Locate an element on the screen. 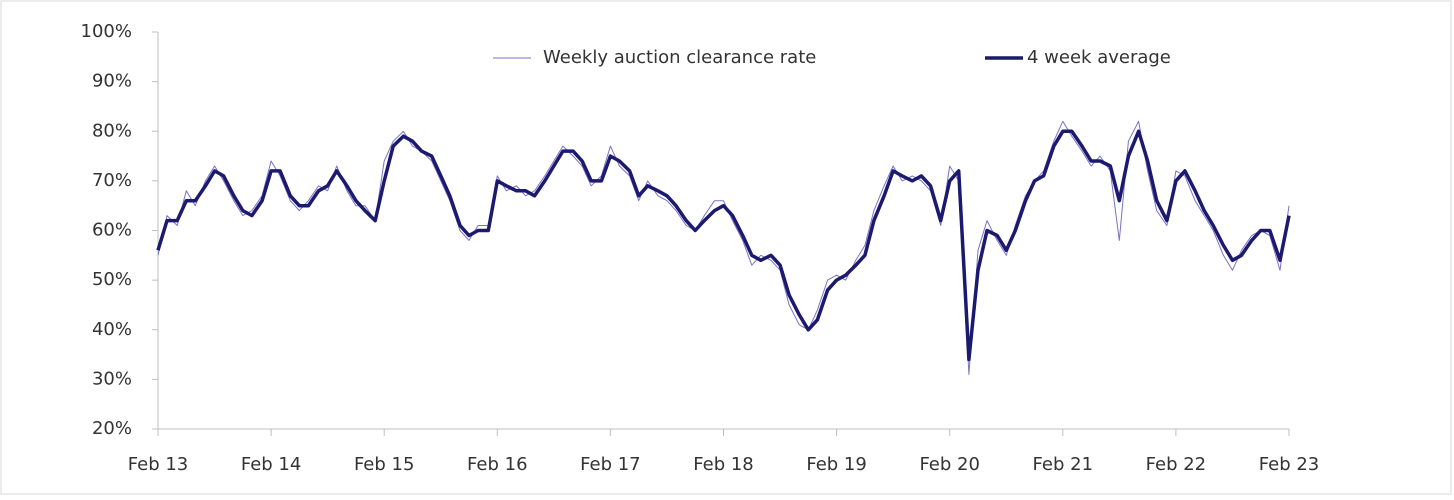  y-tick-label: 90% is located at coordinates (112, 81).